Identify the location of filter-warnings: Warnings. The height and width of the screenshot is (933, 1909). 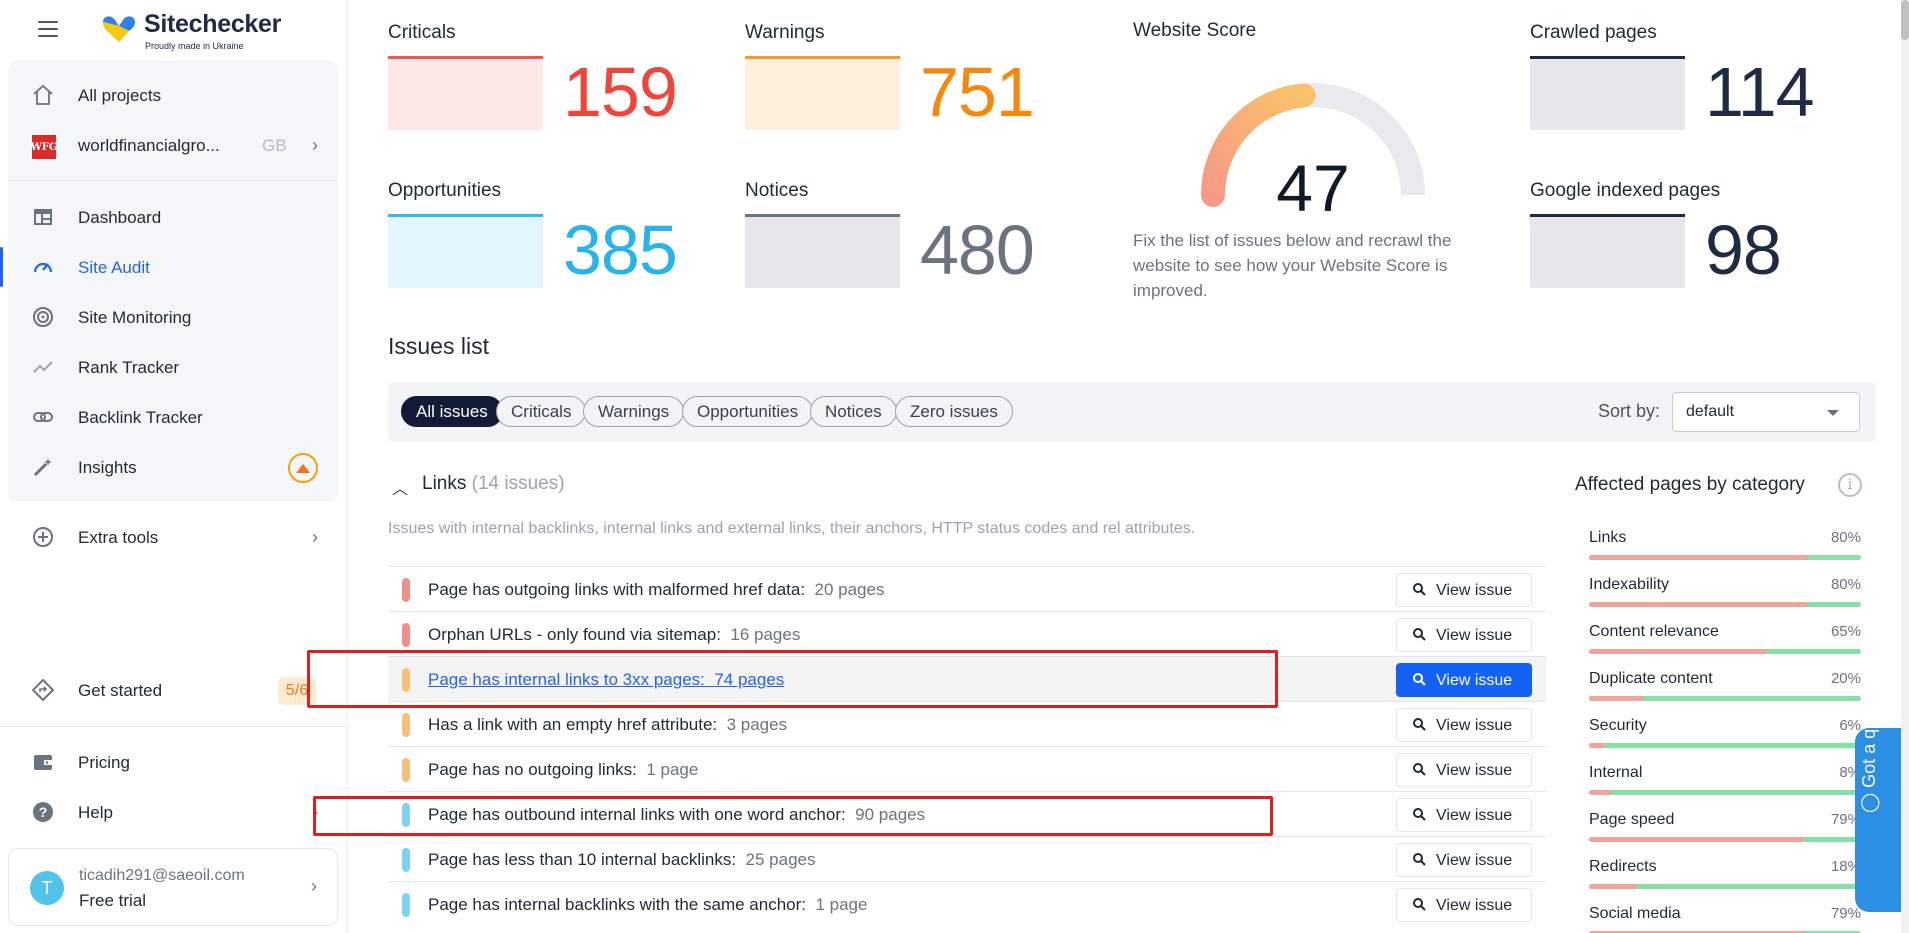
(634, 411).